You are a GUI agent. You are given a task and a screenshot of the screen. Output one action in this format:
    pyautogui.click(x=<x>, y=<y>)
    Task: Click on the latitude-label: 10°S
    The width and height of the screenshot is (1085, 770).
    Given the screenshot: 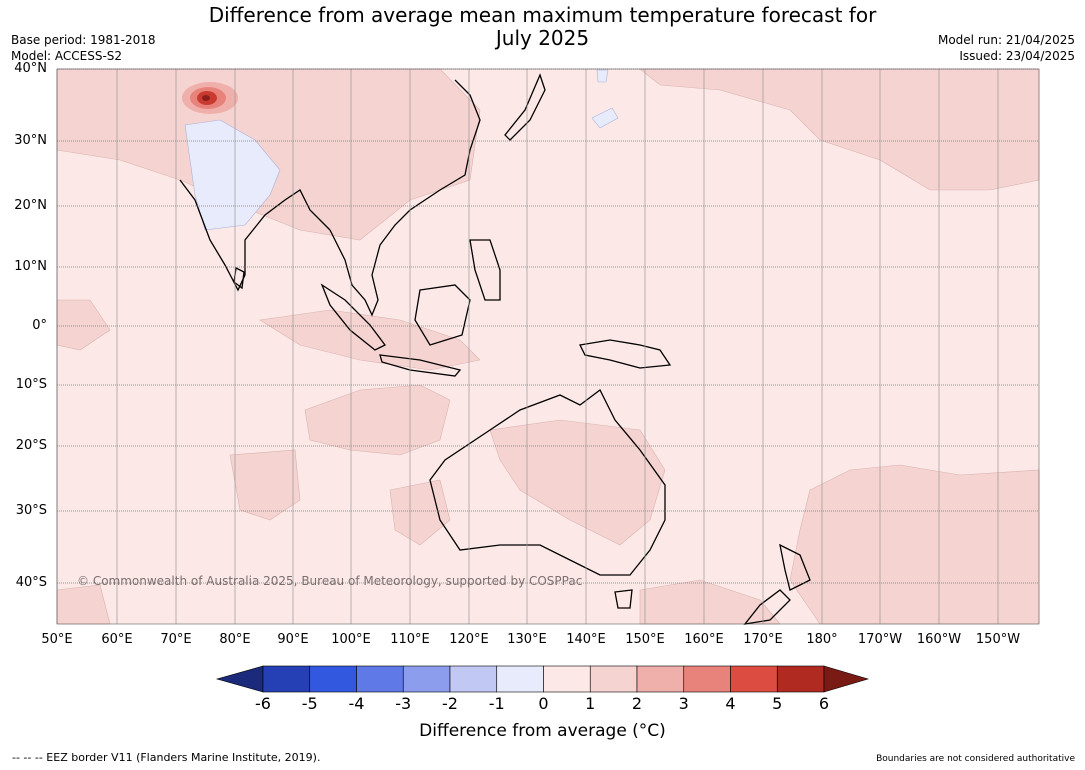 What is the action you would take?
    pyautogui.click(x=31, y=384)
    